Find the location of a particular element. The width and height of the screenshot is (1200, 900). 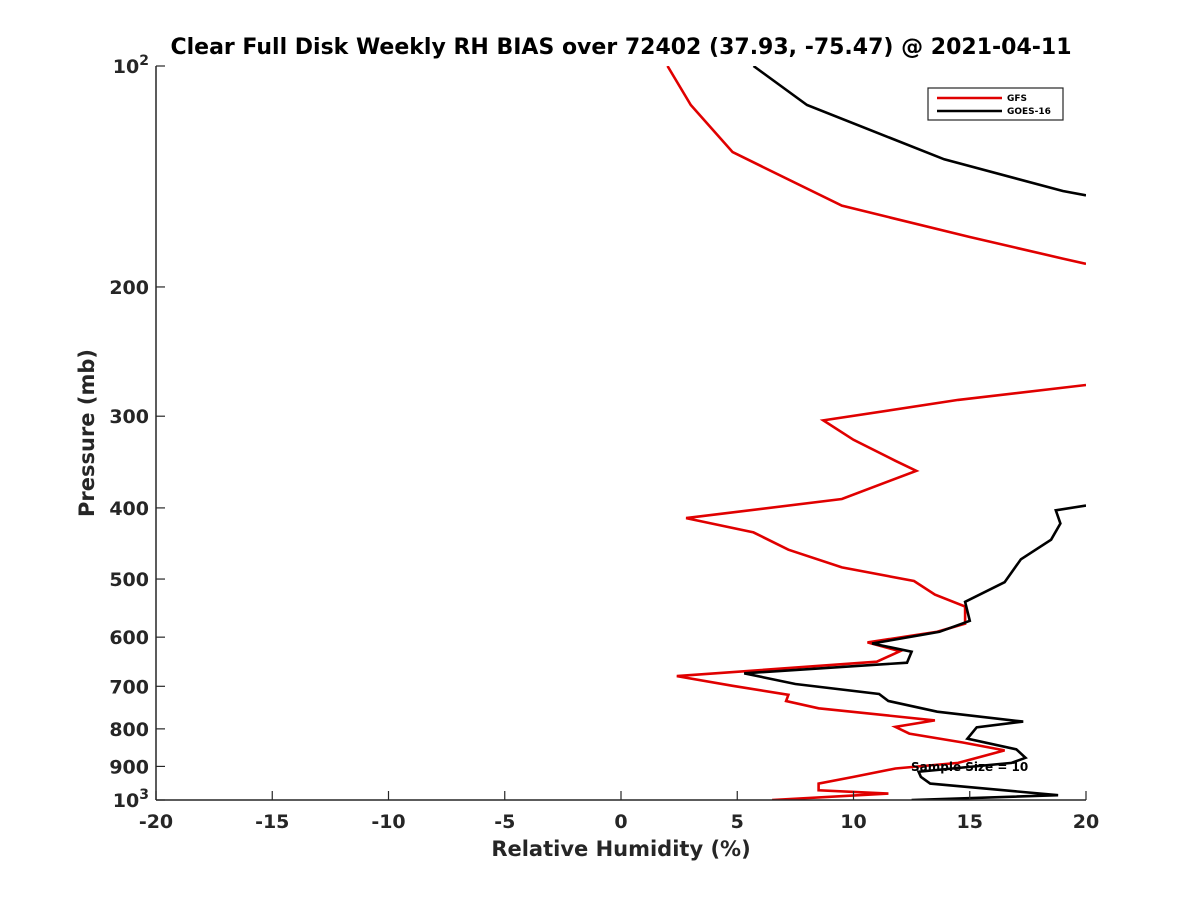

x-tick-label: -10 is located at coordinates (388, 822).